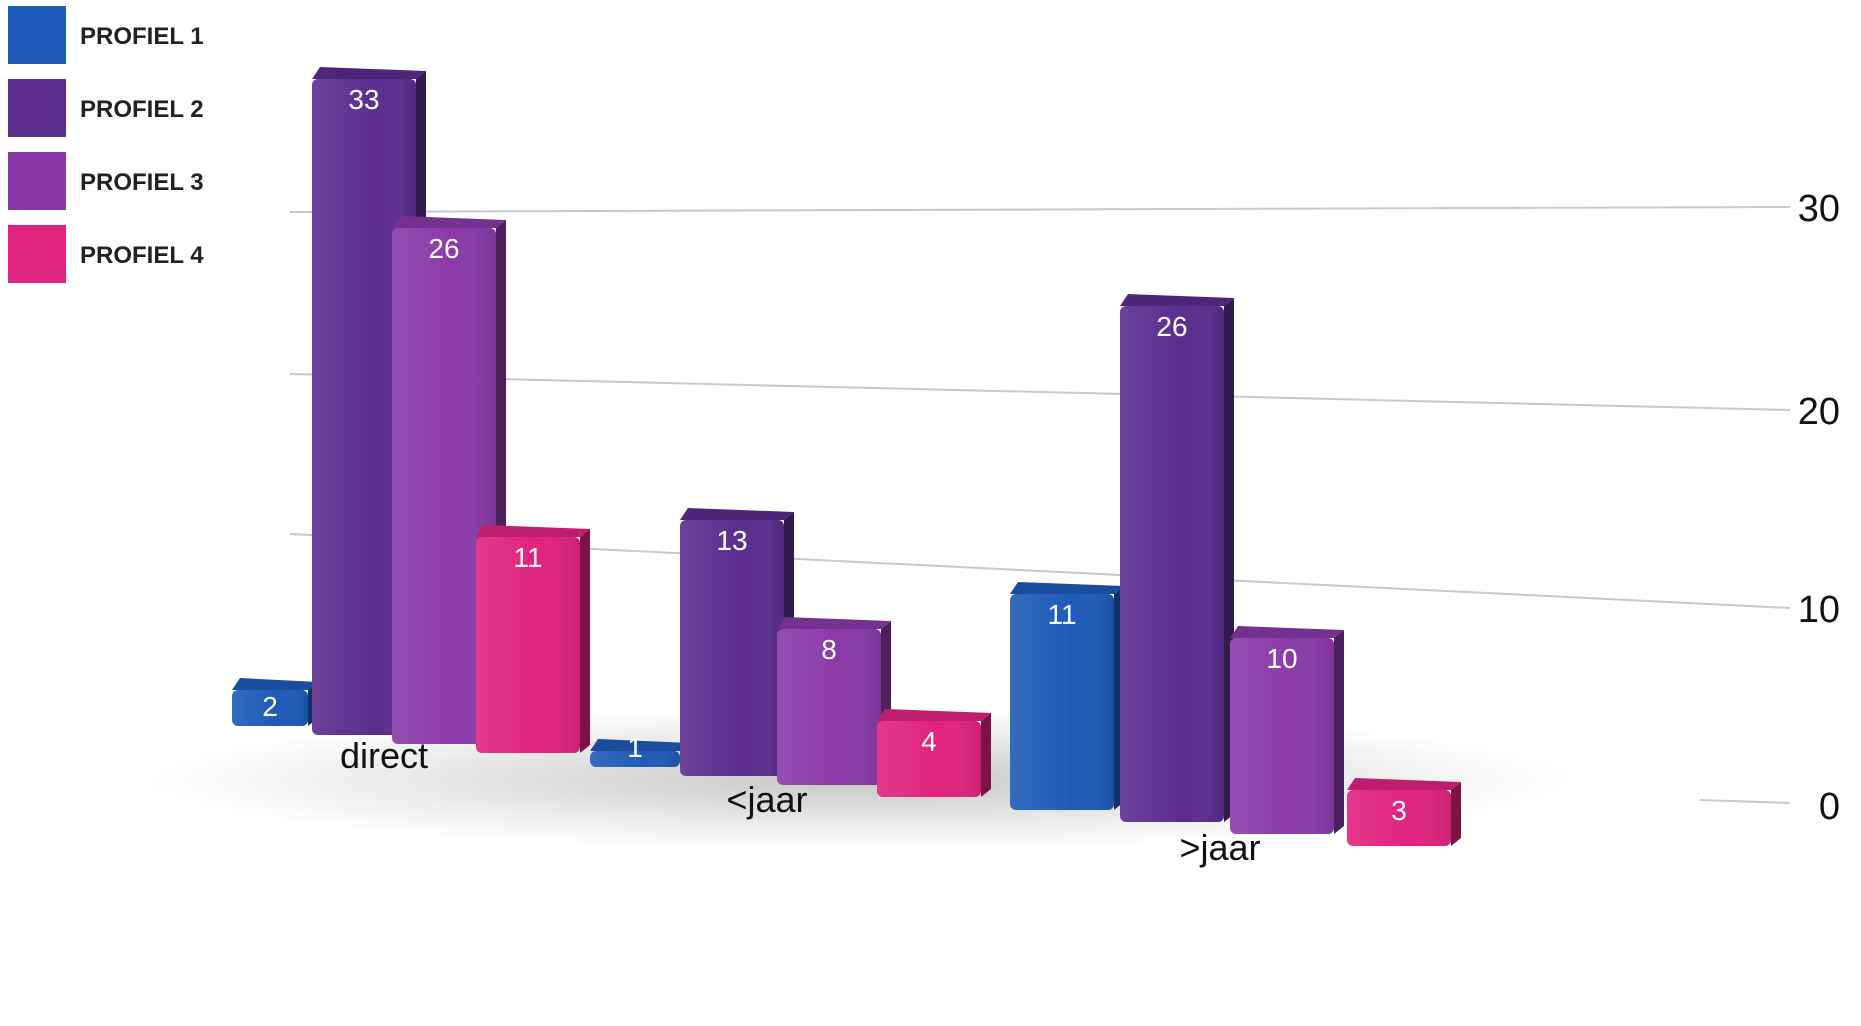 The width and height of the screenshot is (1861, 1026). Describe the element at coordinates (635, 747) in the screenshot. I see `data-label: 1` at that location.